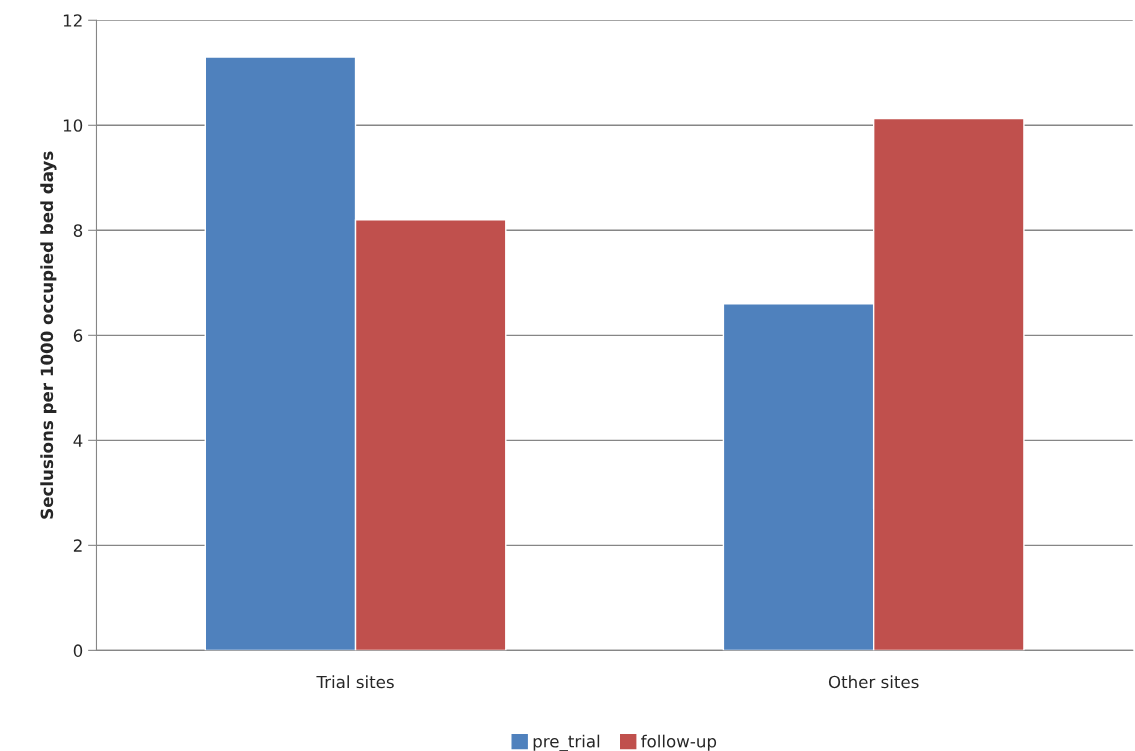  What do you see at coordinates (566, 742) in the screenshot?
I see `legend-label: pre_trial` at bounding box center [566, 742].